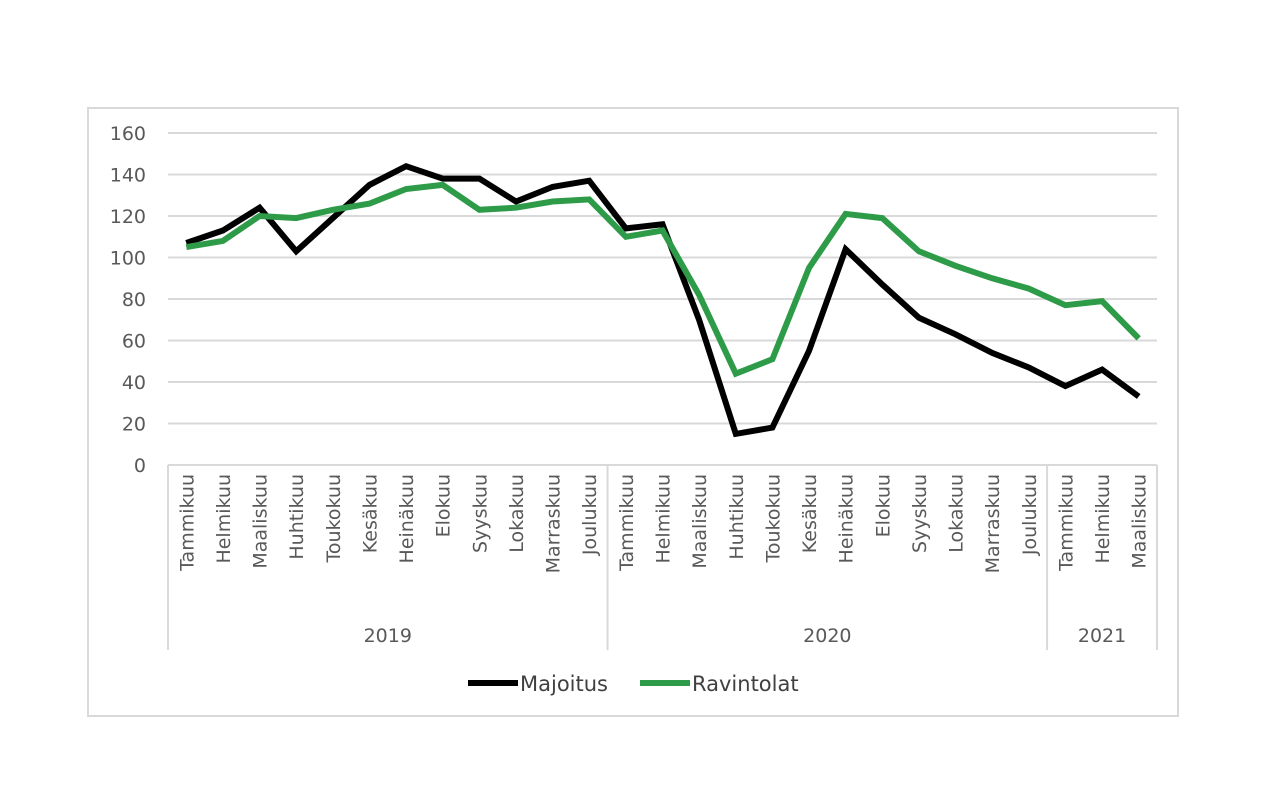 Image resolution: width=1280 pixels, height=800 pixels. What do you see at coordinates (134, 300) in the screenshot?
I see `y-tick-label: 80` at bounding box center [134, 300].